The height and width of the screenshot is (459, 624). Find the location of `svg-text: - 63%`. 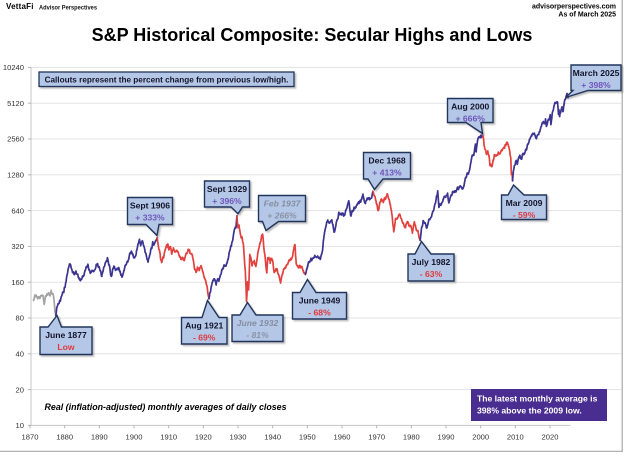

svg-text: - 63% is located at coordinates (431, 274).